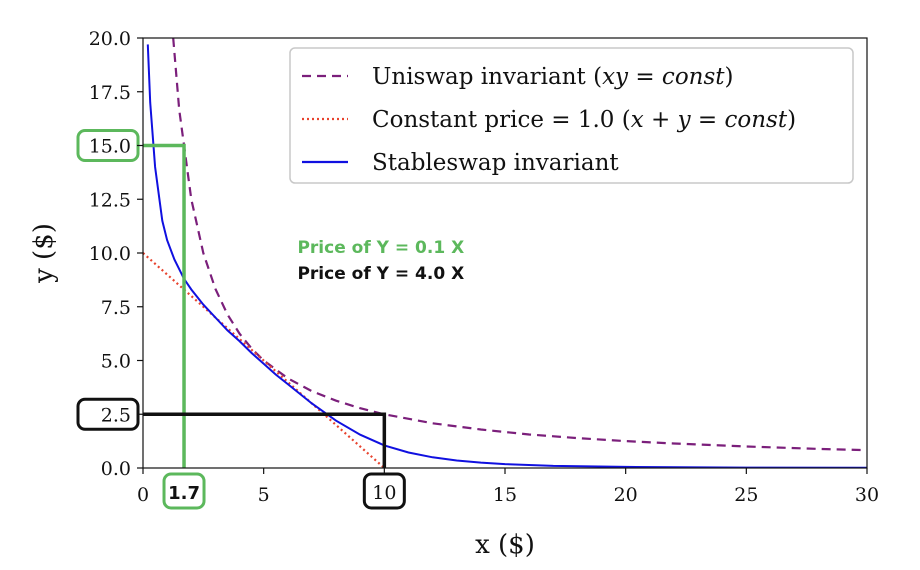 The height and width of the screenshot is (570, 920). Describe the element at coordinates (116, 415) in the screenshot. I see `y-callout-label-1: 2.5` at that location.